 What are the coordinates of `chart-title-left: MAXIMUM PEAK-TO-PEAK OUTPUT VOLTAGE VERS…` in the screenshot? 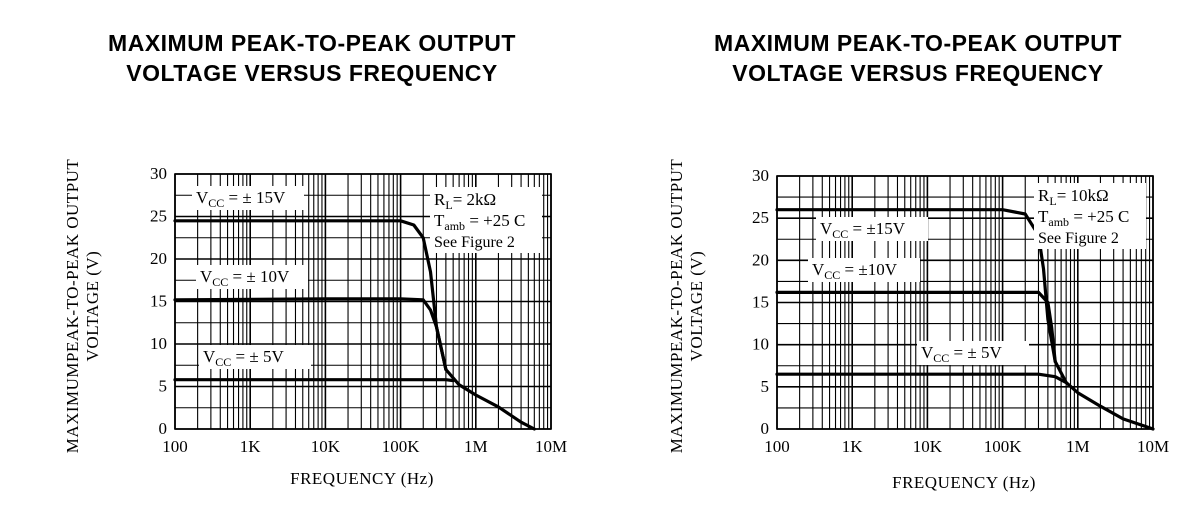 It's located at (312, 58).